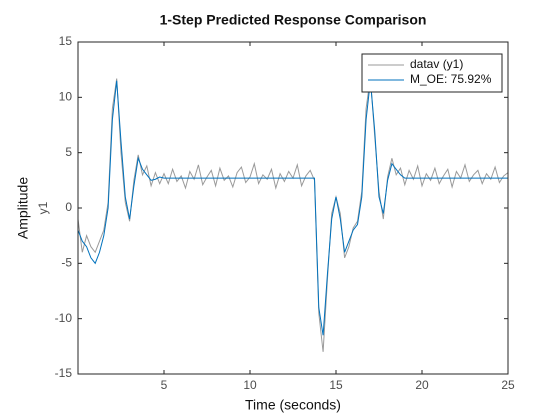  What do you see at coordinates (68, 207) in the screenshot?
I see `y-tick-label: 0` at bounding box center [68, 207].